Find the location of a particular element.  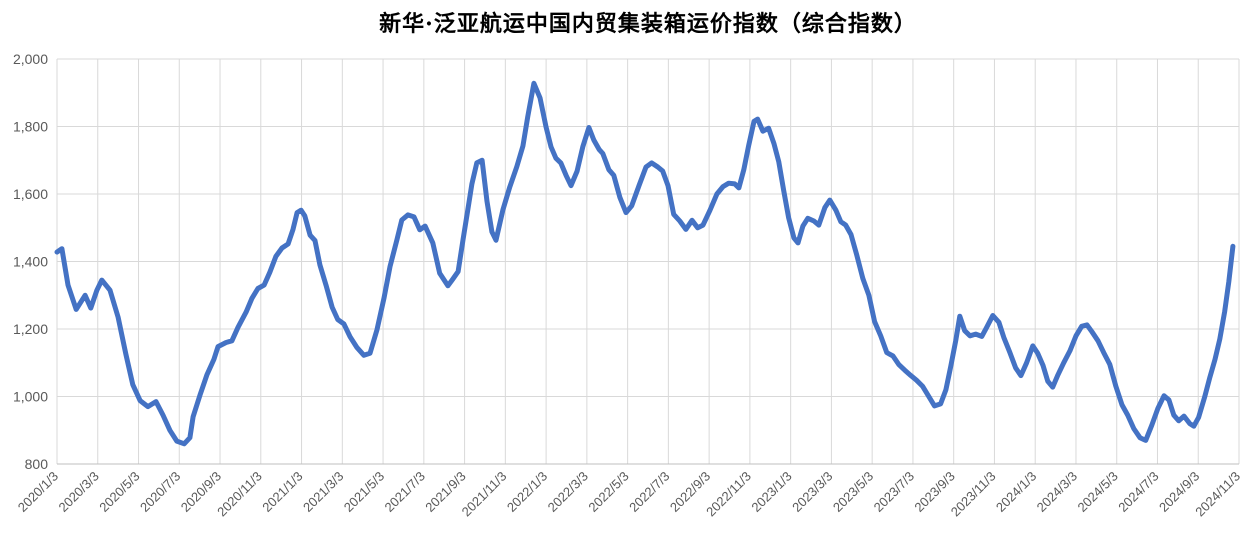

y-tick-label: 1,400 is located at coordinates (30, 262).